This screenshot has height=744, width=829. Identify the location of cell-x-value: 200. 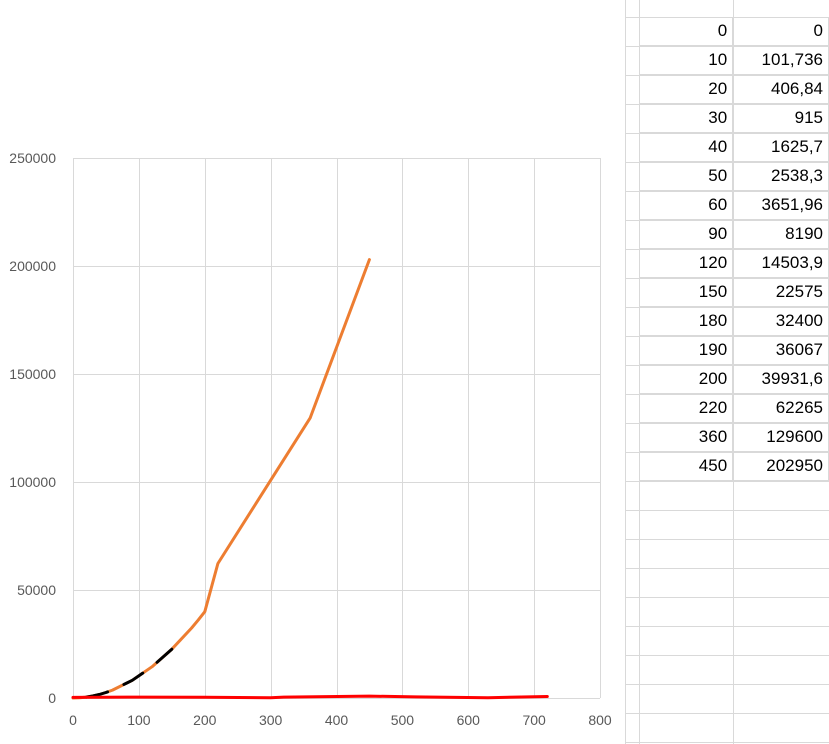
(686, 379).